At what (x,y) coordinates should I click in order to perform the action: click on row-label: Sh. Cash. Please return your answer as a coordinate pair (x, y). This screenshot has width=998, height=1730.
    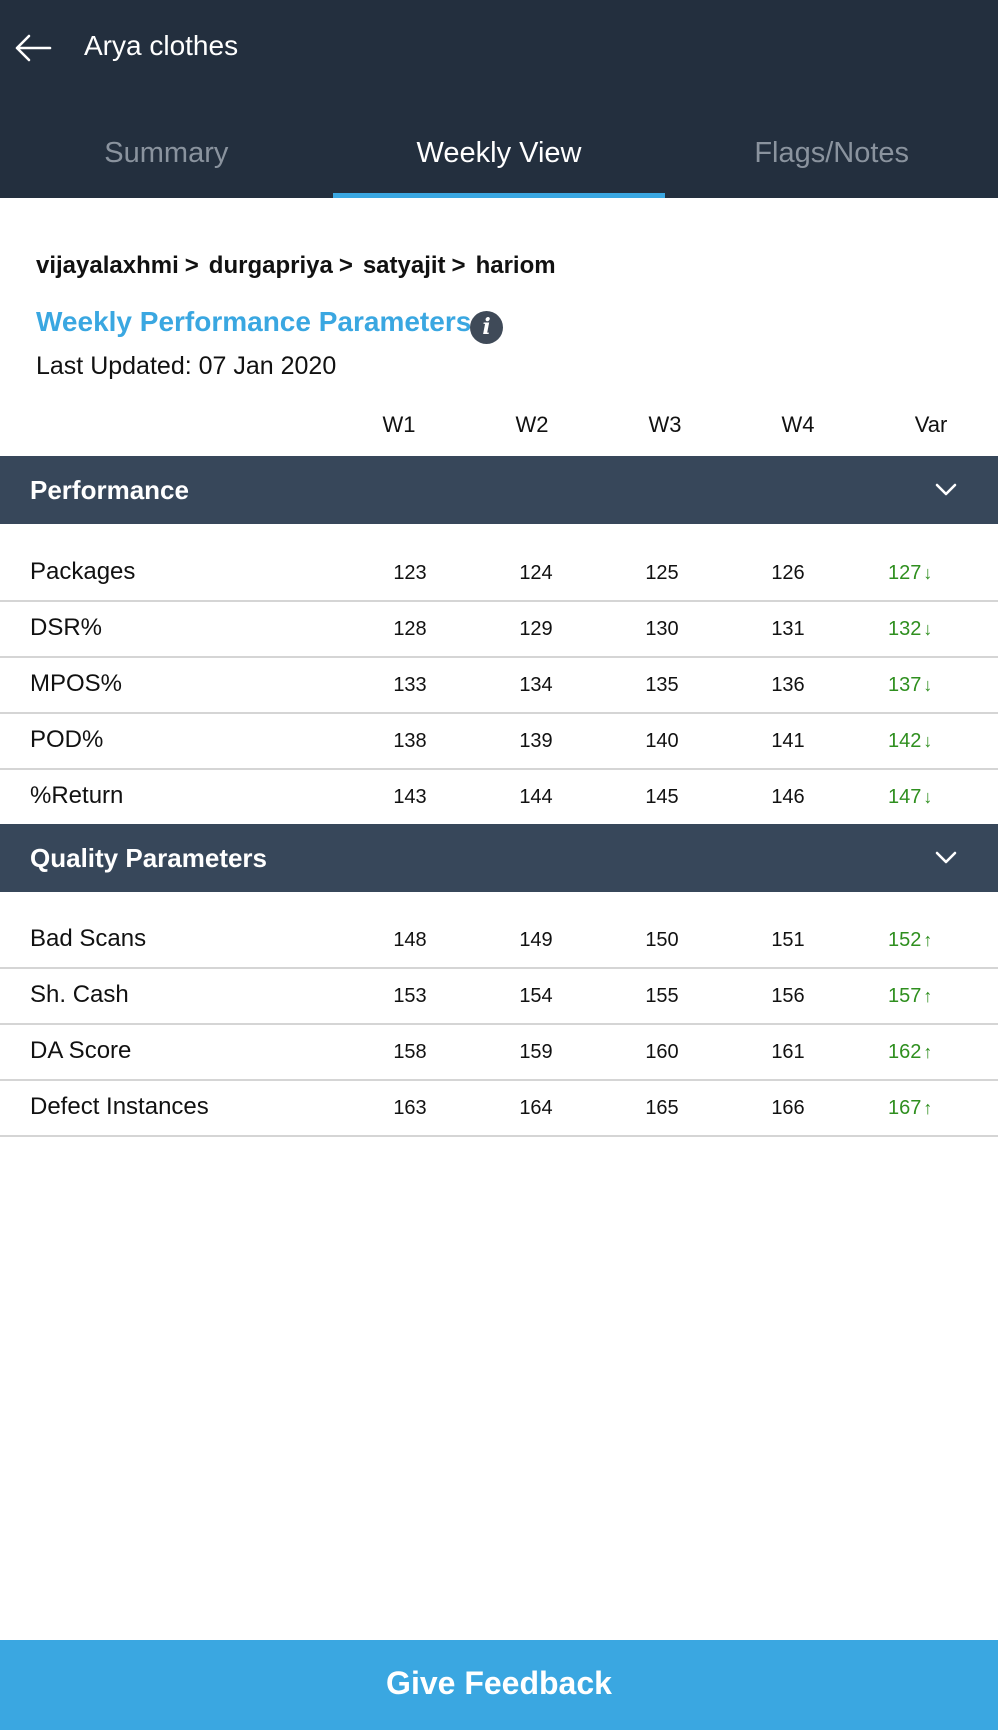
    Looking at the image, I should click on (79, 994).